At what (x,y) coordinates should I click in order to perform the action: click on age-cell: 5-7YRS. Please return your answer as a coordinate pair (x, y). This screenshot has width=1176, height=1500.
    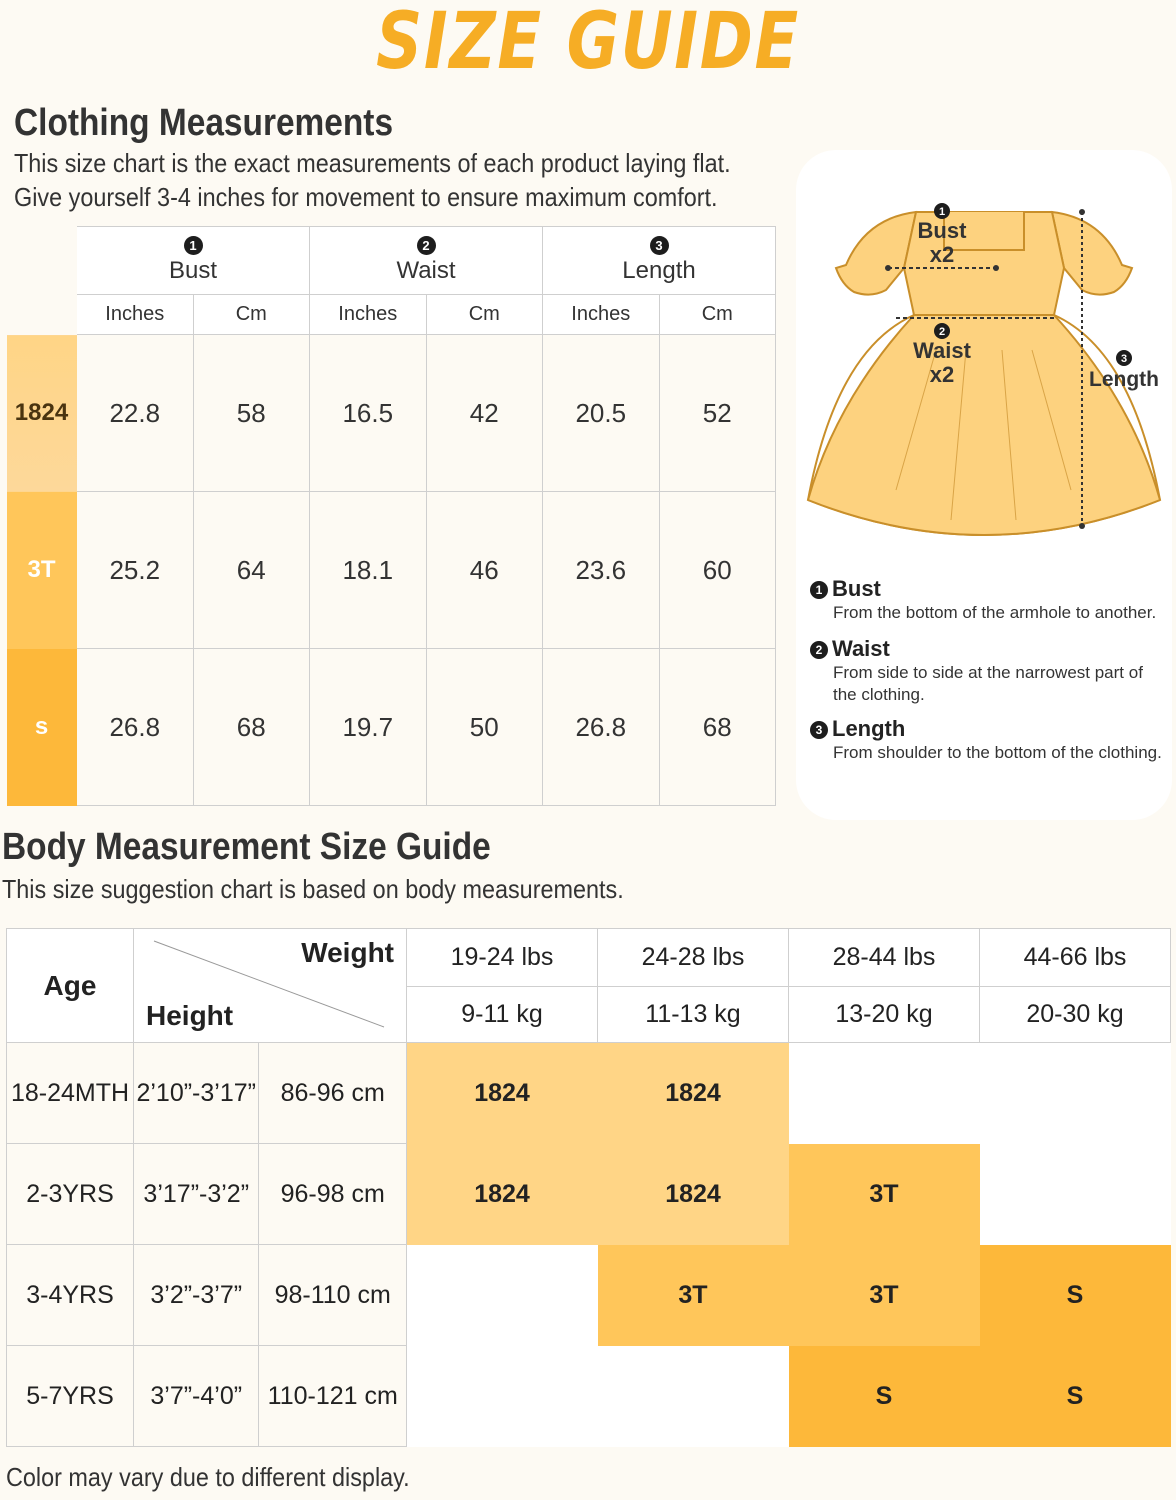
    Looking at the image, I should click on (70, 1396).